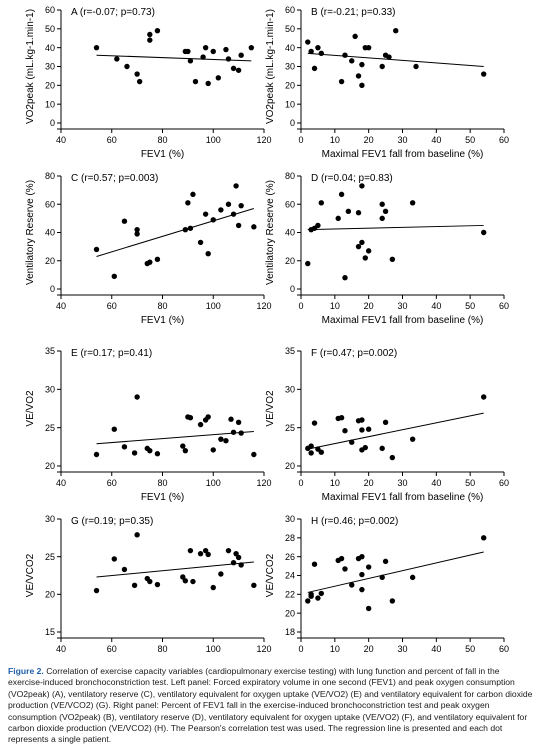  I want to click on y-tick-label: 26, so click(290, 557).